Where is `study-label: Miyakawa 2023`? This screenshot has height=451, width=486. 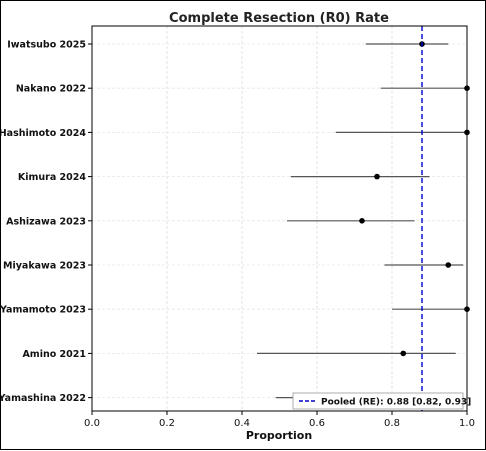
study-label: Miyakawa 2023 is located at coordinates (44, 266).